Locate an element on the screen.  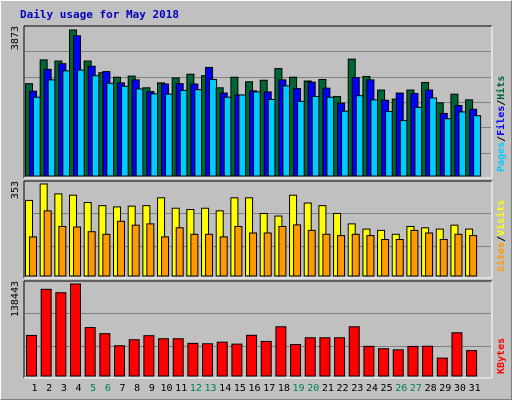
day-label-30: 30 is located at coordinates (460, 388).